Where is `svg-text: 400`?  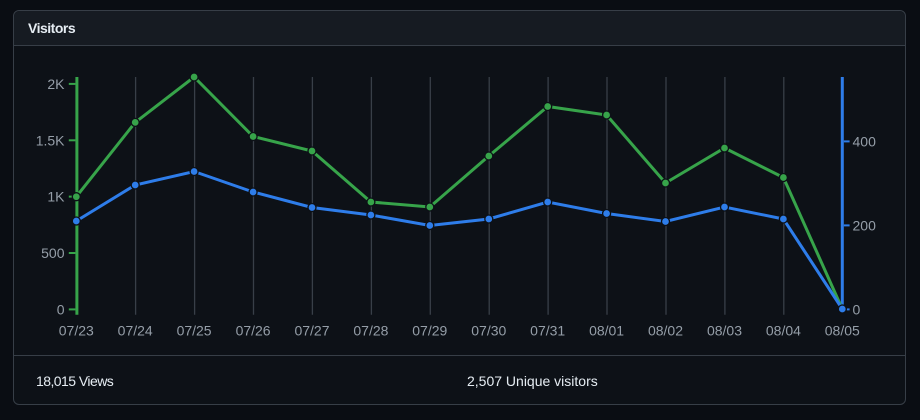 svg-text: 400 is located at coordinates (865, 141).